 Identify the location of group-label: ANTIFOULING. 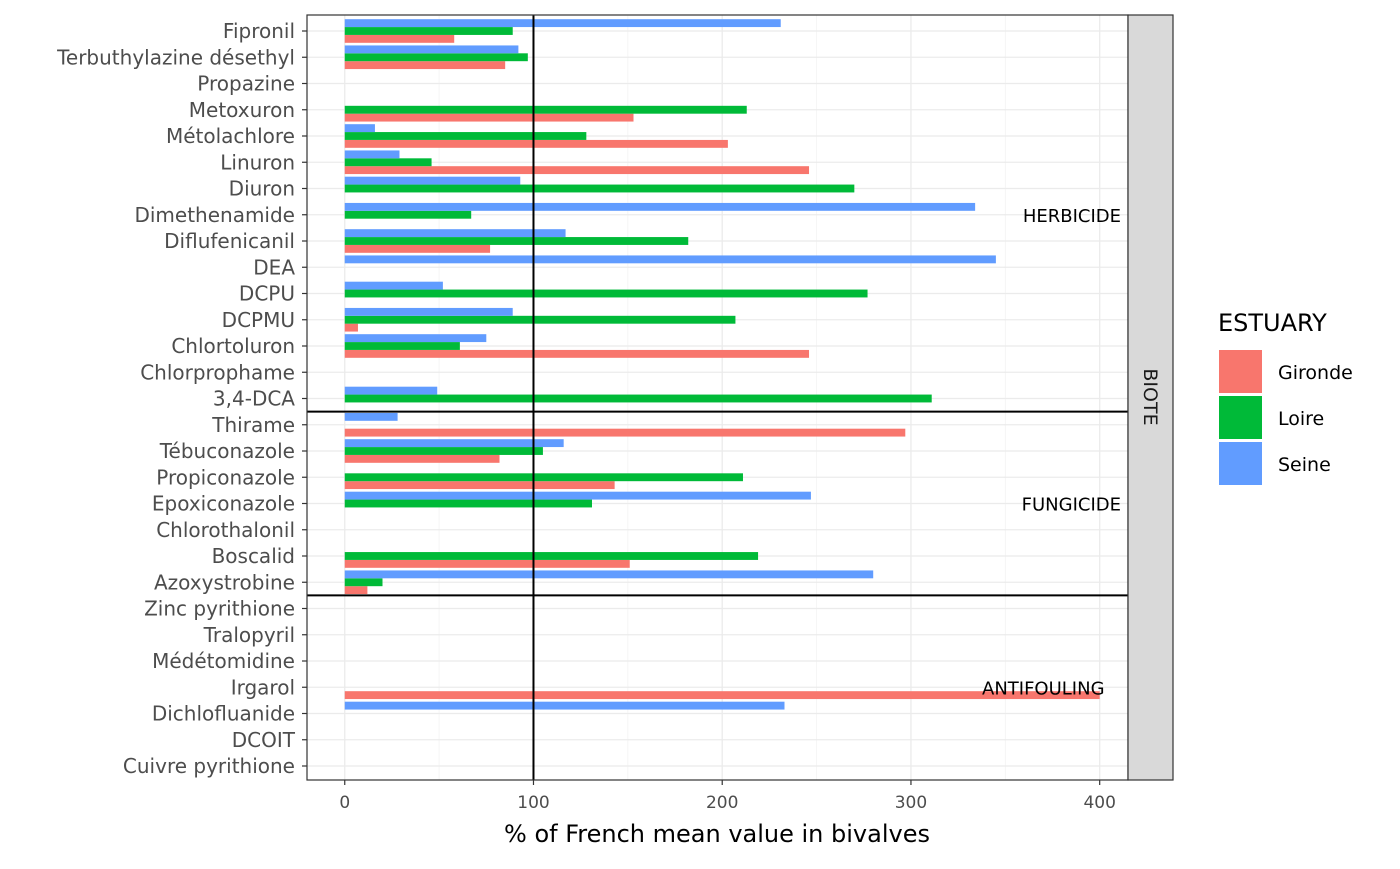
(1043, 688).